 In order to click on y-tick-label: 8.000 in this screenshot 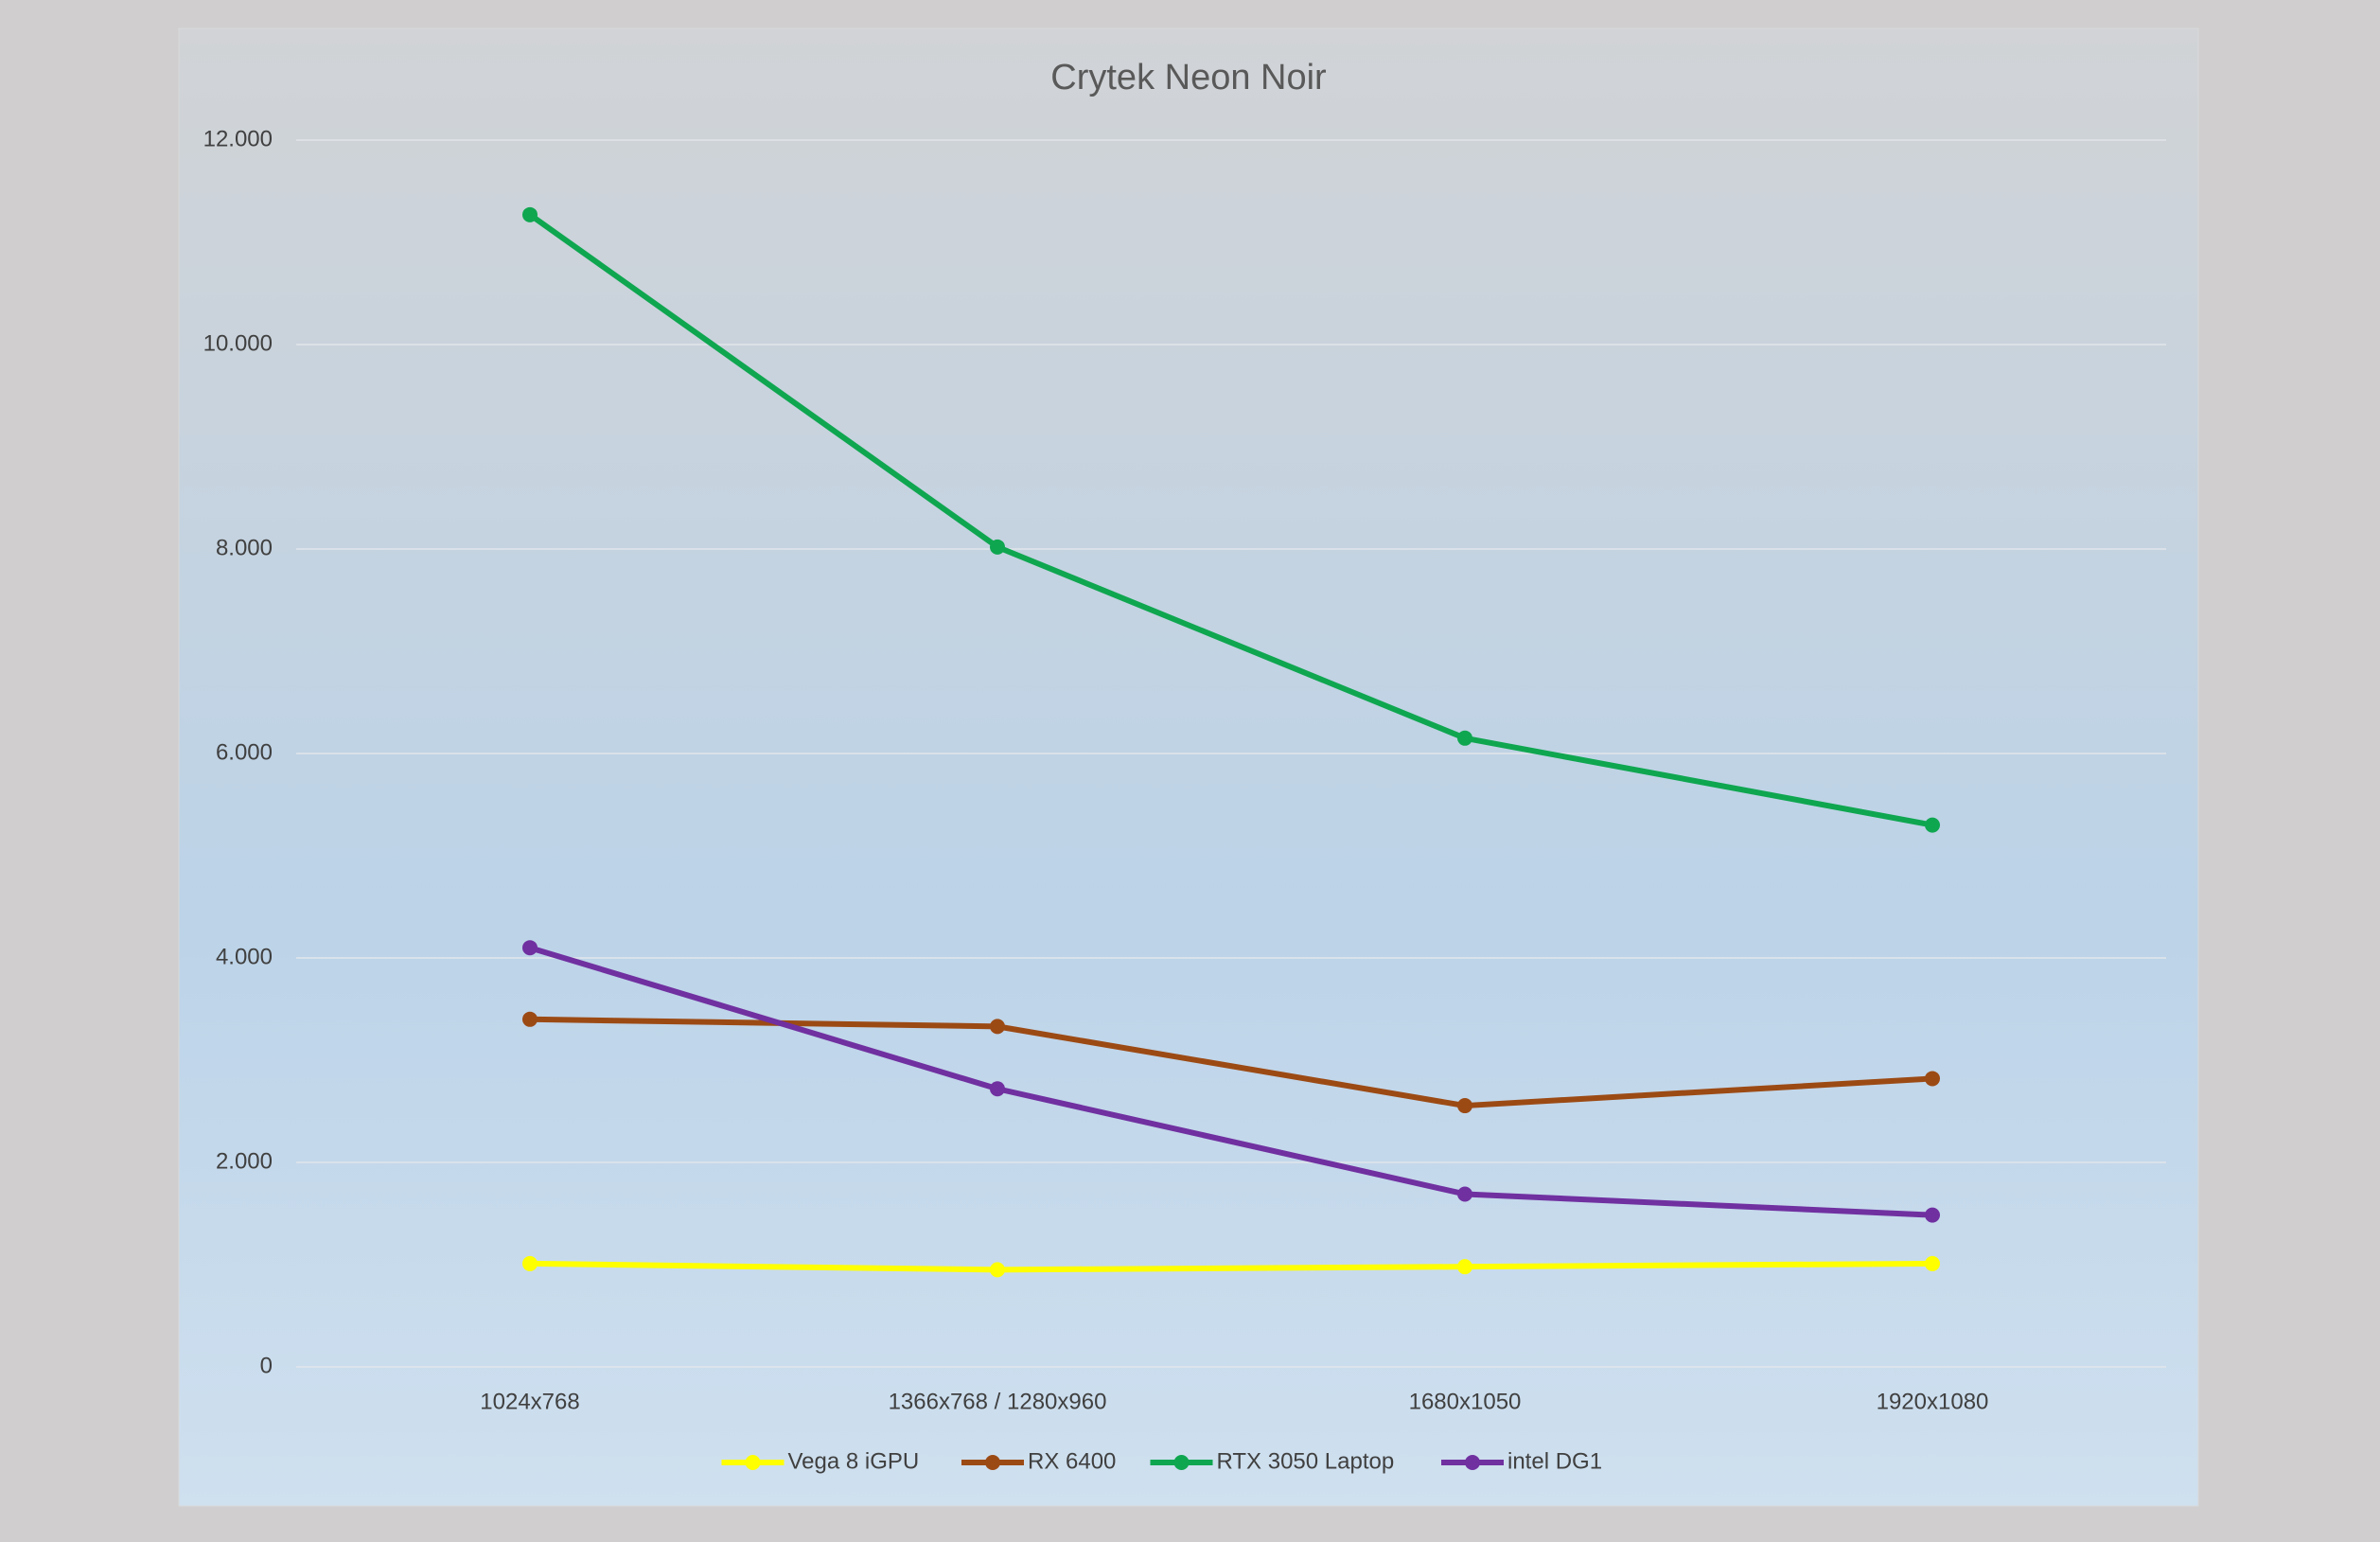, I will do `click(244, 547)`.